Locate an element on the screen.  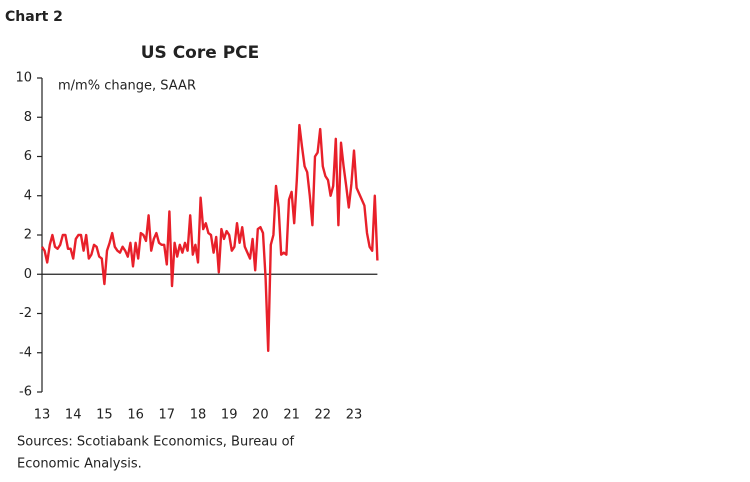
x-tick-label: 22 is located at coordinates (323, 415).